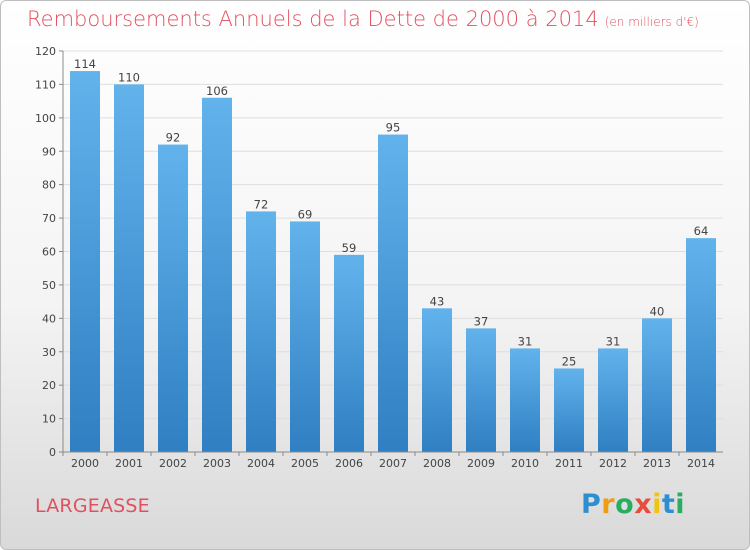 The height and width of the screenshot is (550, 750). What do you see at coordinates (49, 385) in the screenshot?
I see `y-tick-label: 20` at bounding box center [49, 385].